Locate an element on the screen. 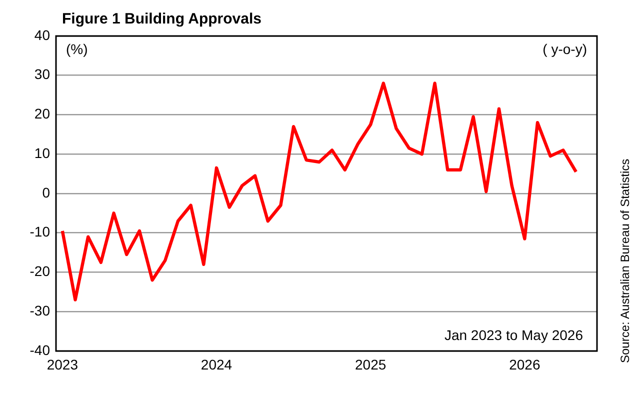  source-note: Source: Australian Bureau of Statistics is located at coordinates (625, 260).